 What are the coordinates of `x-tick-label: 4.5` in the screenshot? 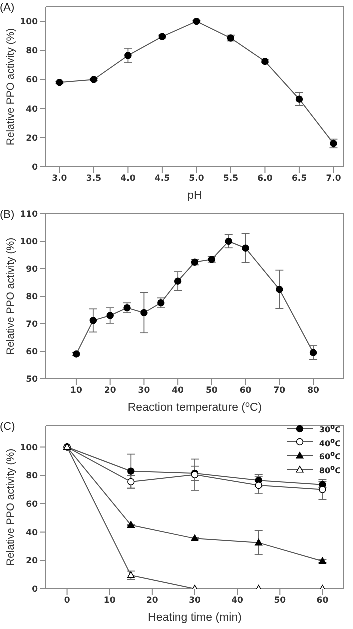 It's located at (162, 179).